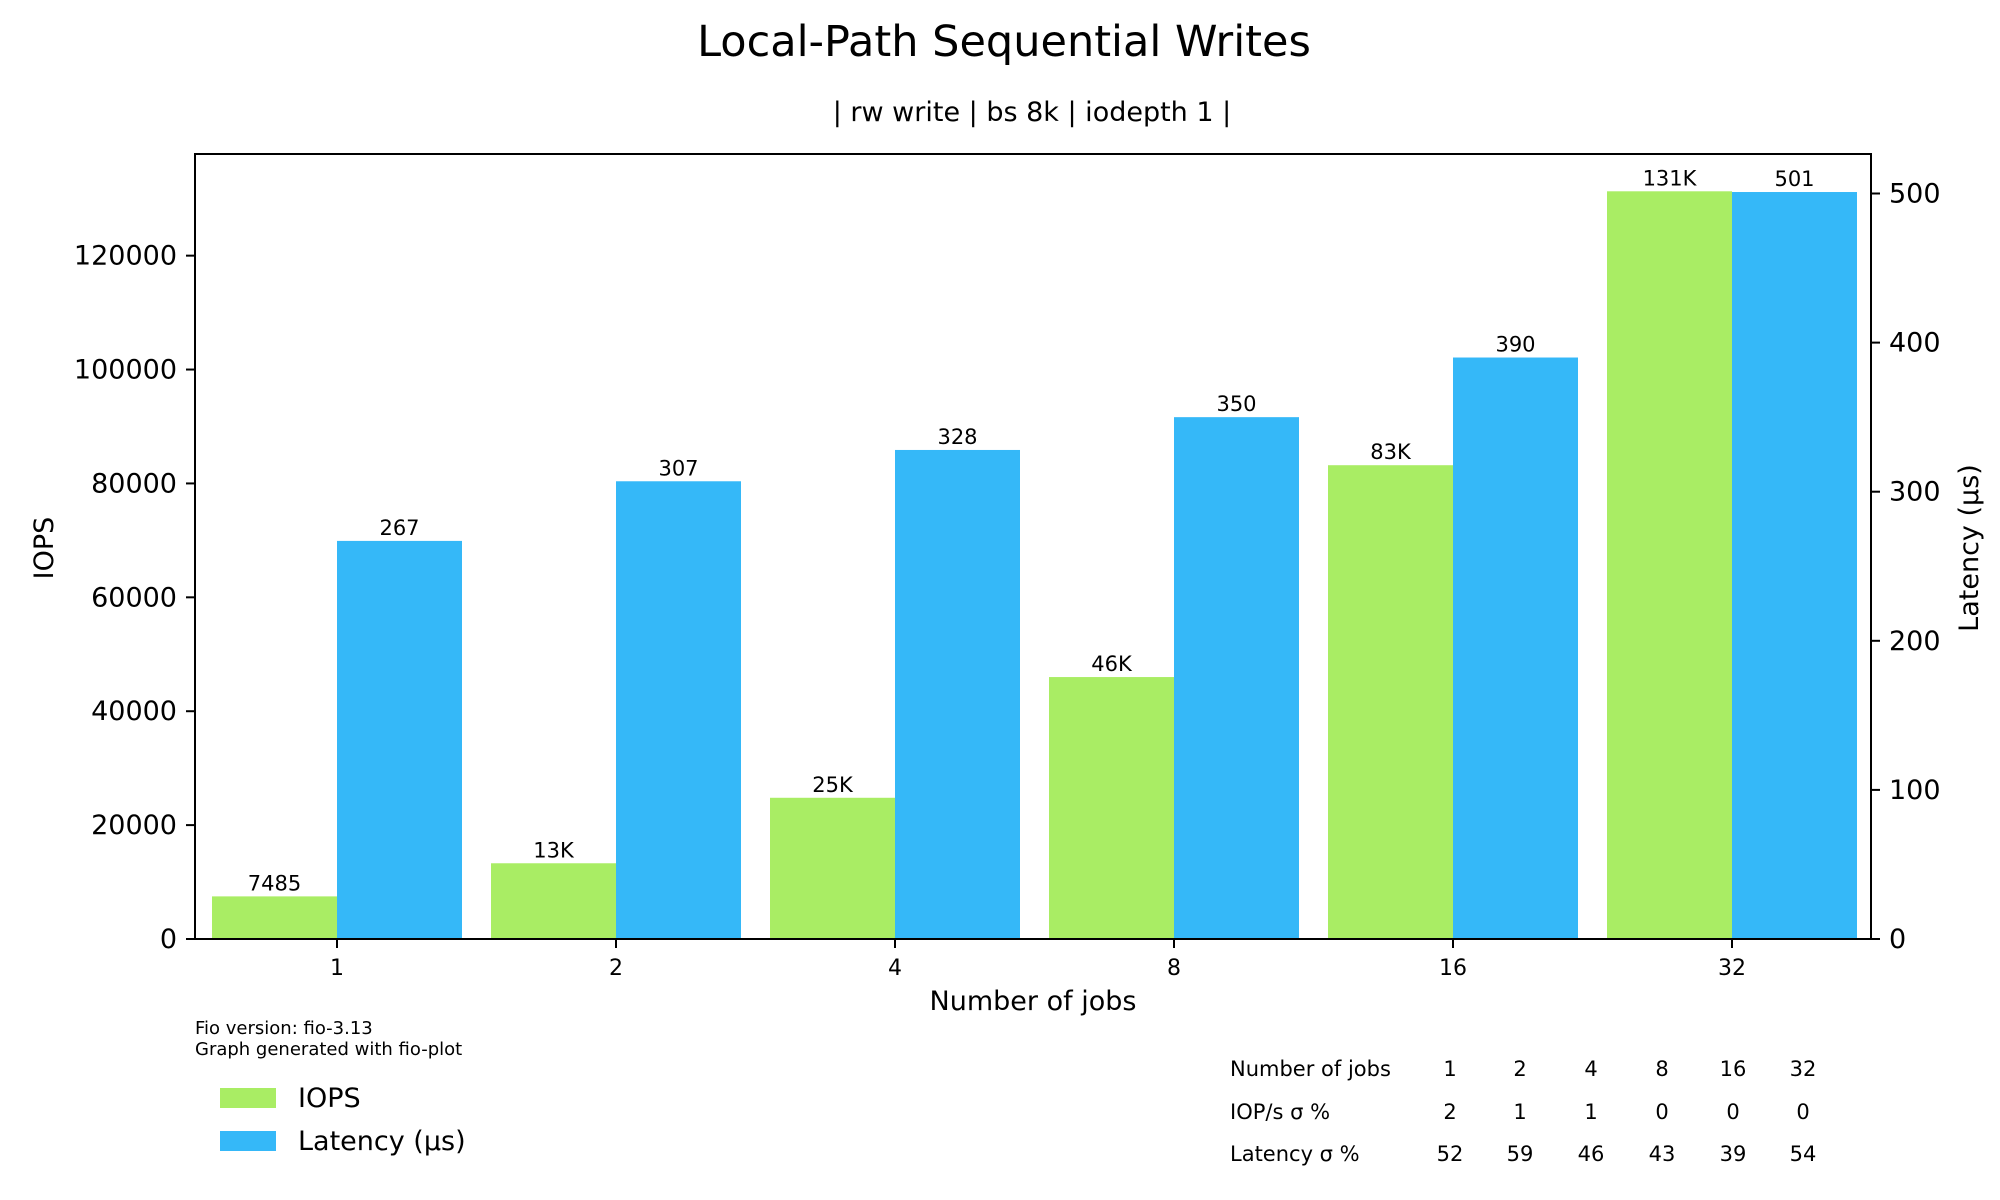  What do you see at coordinates (1662, 1154) in the screenshot?
I see `stats-cell: 43` at bounding box center [1662, 1154].